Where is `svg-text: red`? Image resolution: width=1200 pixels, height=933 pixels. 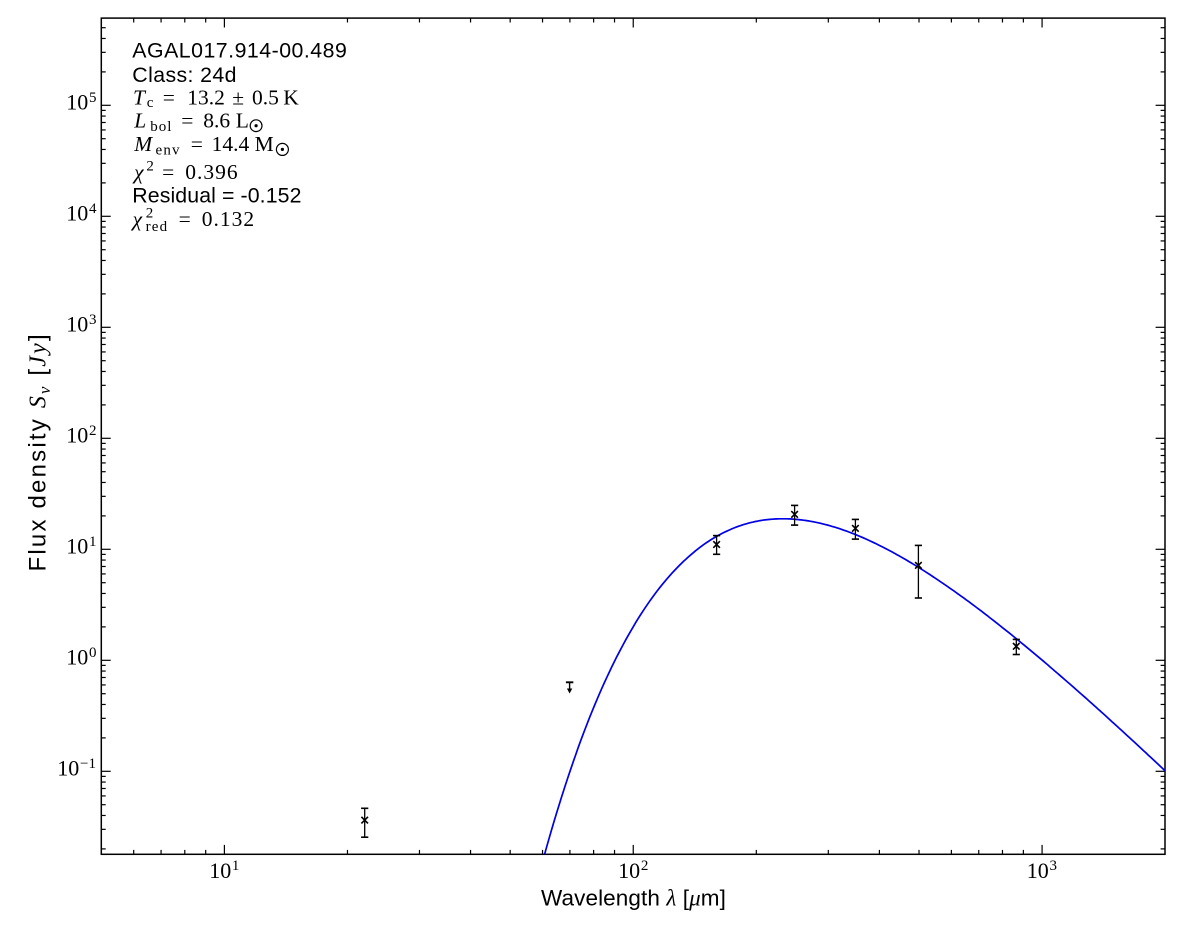
svg-text: red is located at coordinates (157, 227).